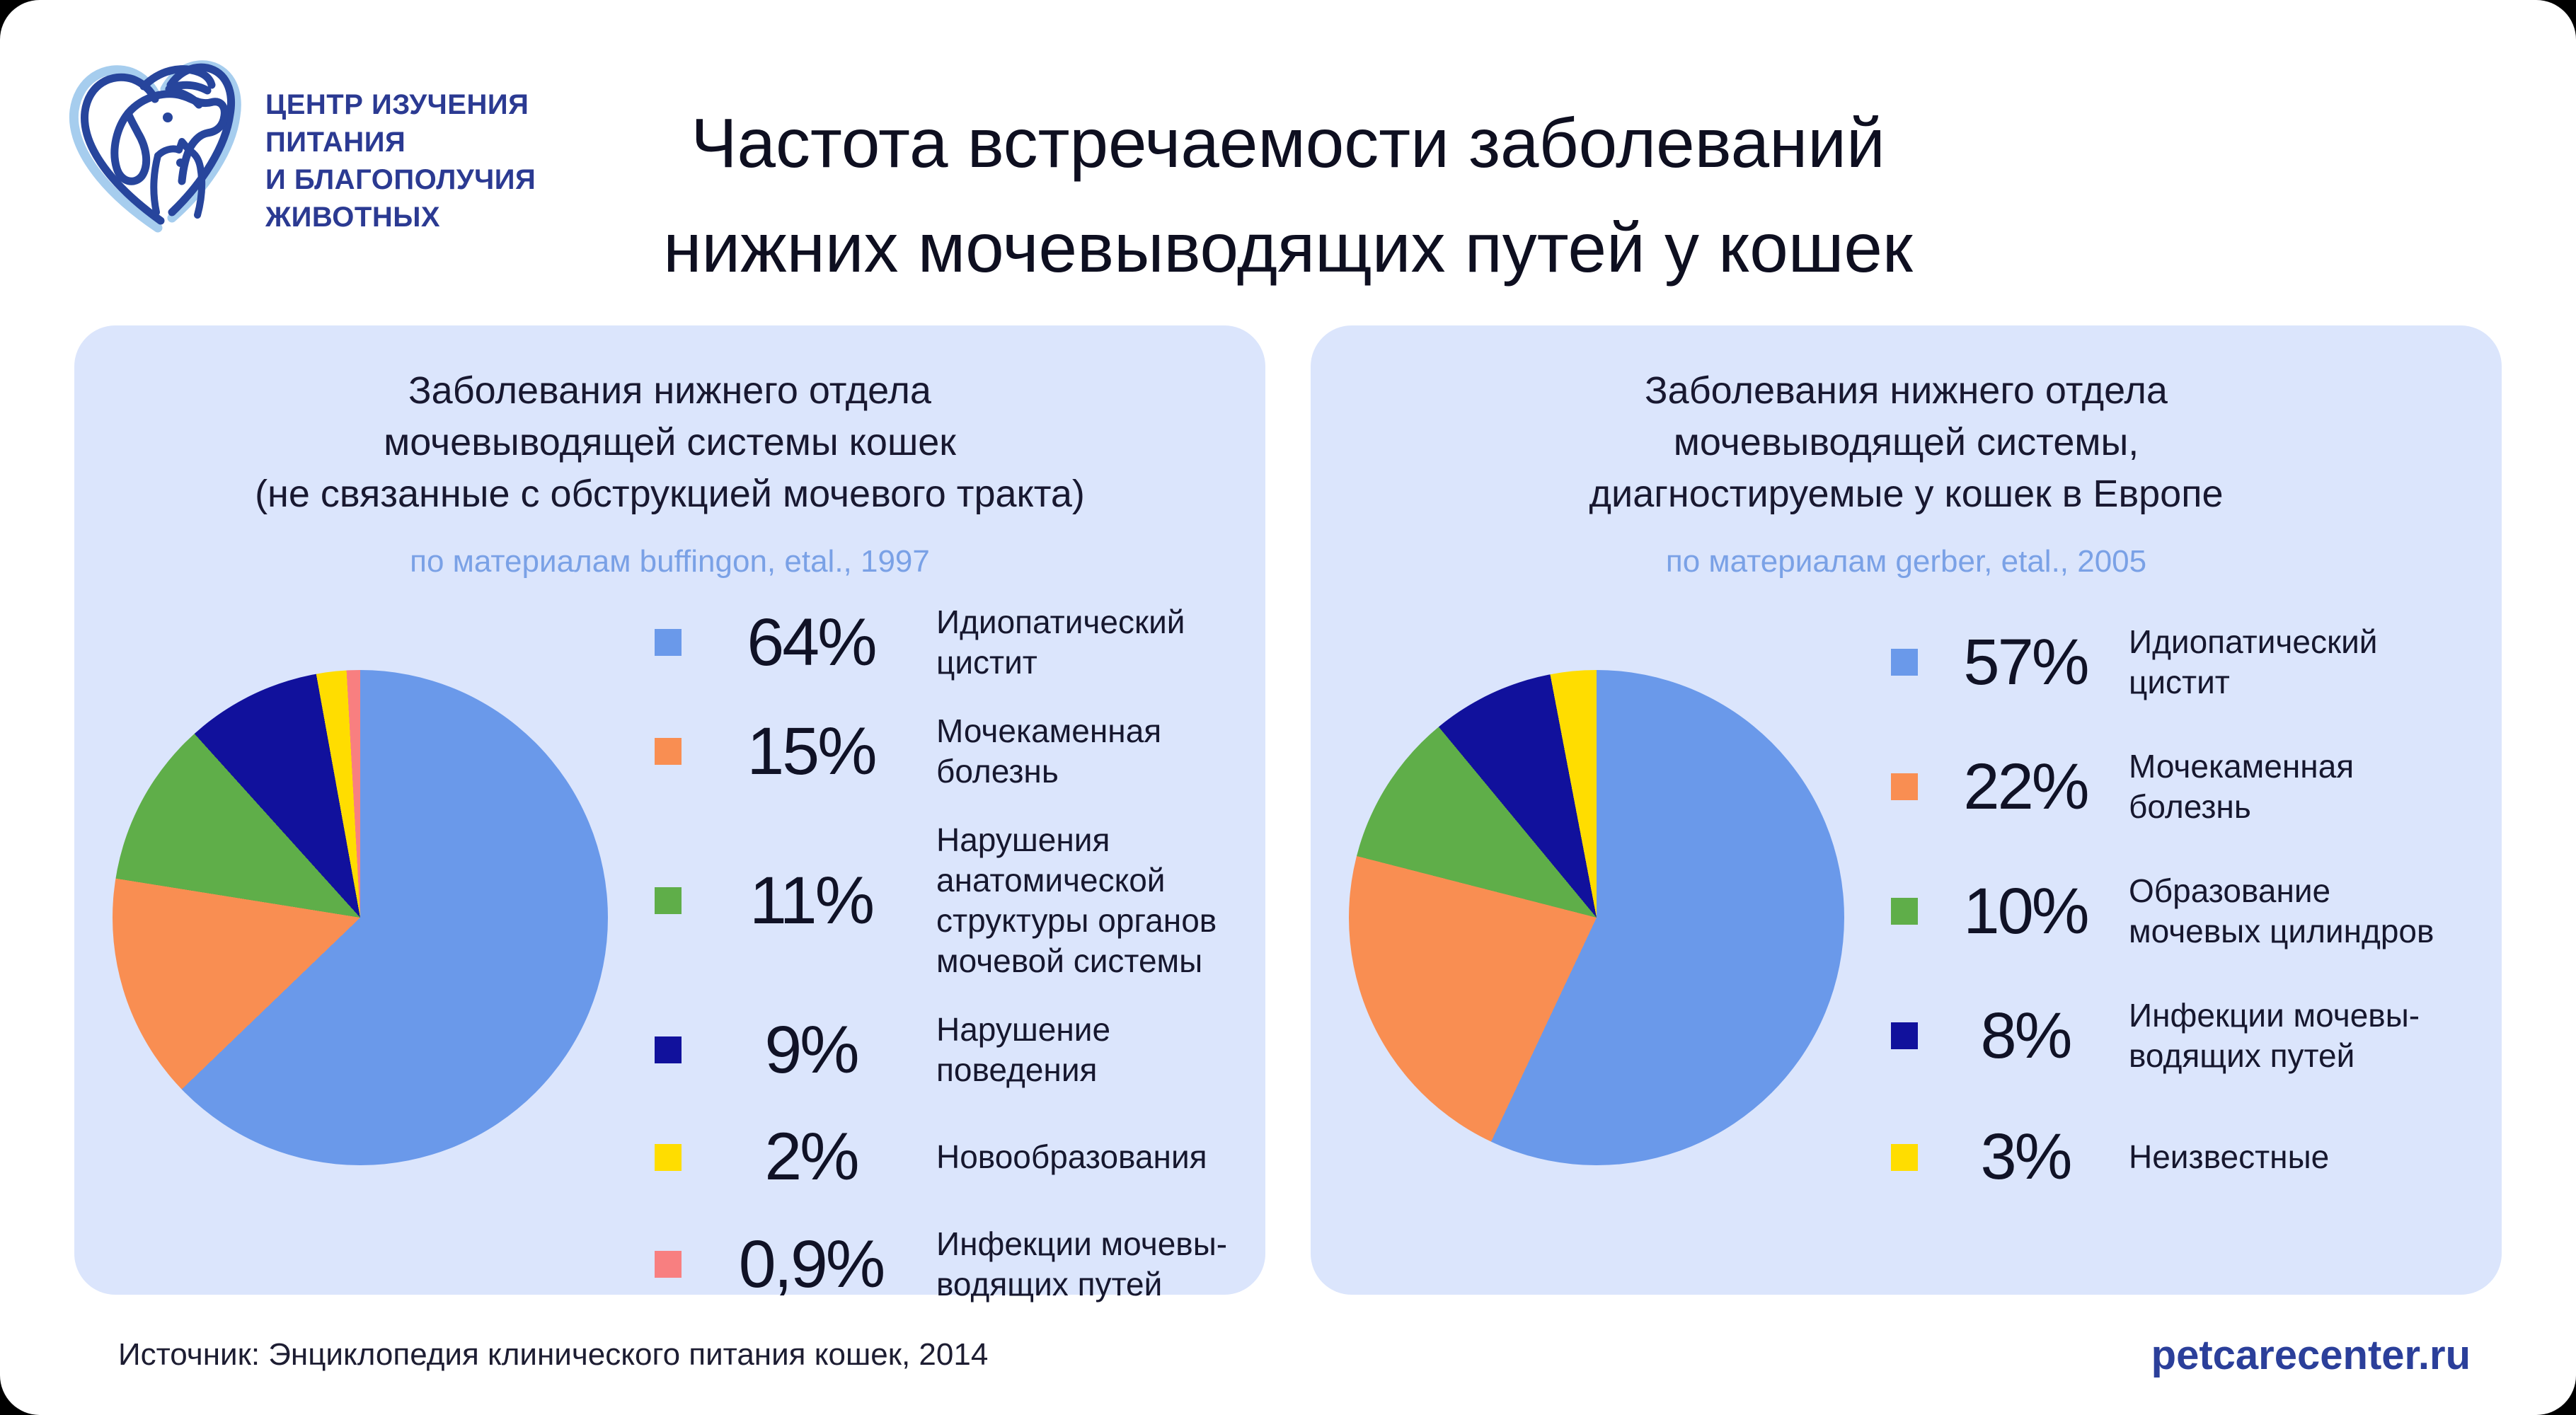 The height and width of the screenshot is (1415, 2576). What do you see at coordinates (1906, 561) in the screenshot?
I see `panel-right-source-note: по материалам gerber, etal., 2005` at bounding box center [1906, 561].